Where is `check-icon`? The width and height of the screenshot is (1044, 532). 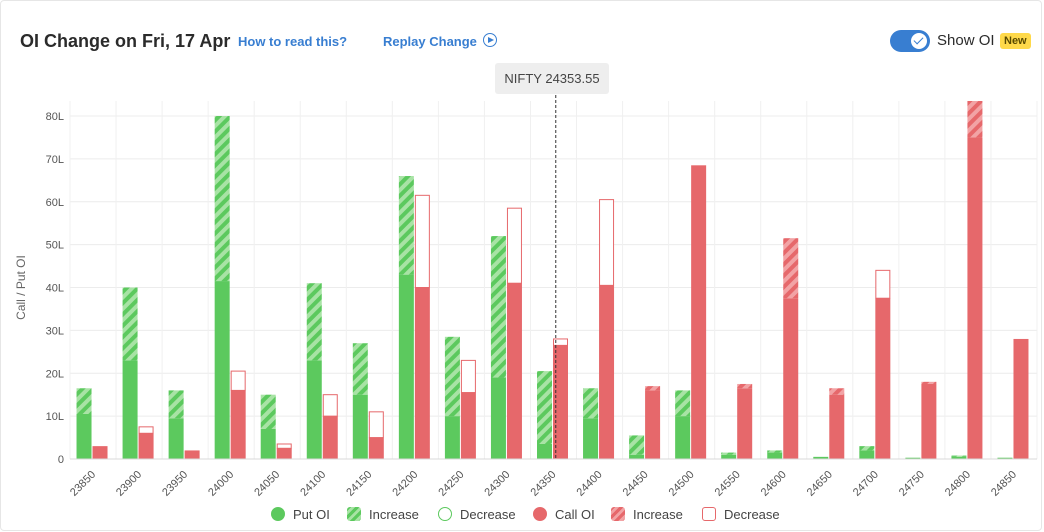 check-icon is located at coordinates (919, 41).